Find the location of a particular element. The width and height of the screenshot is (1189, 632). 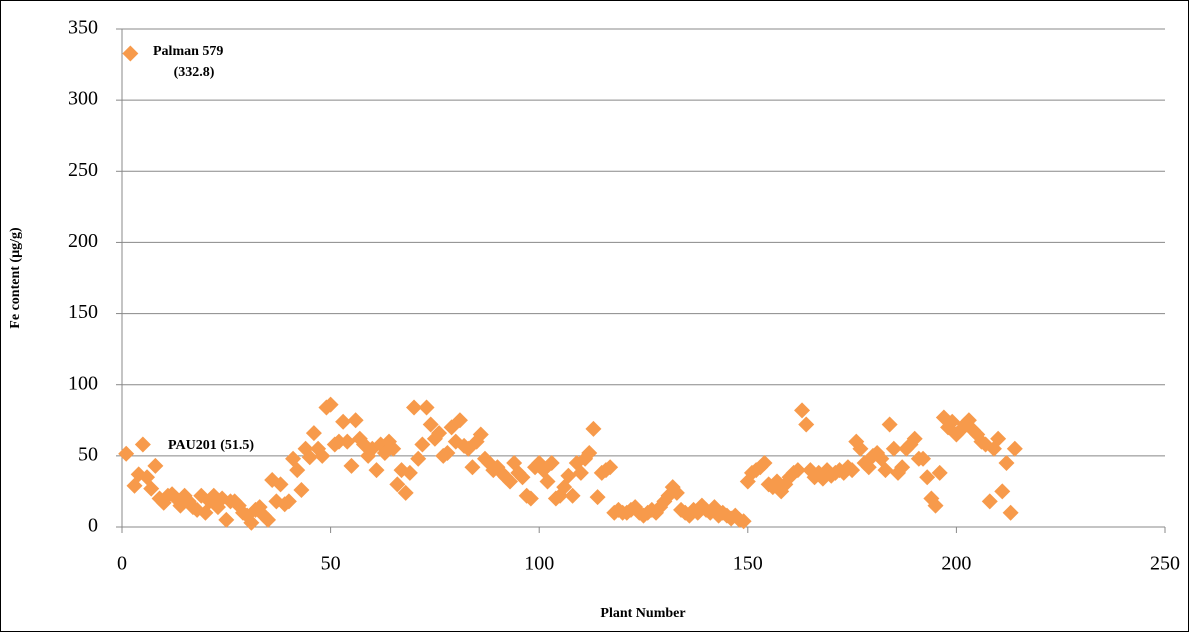

x-tick-label: 250 is located at coordinates (1165, 564).